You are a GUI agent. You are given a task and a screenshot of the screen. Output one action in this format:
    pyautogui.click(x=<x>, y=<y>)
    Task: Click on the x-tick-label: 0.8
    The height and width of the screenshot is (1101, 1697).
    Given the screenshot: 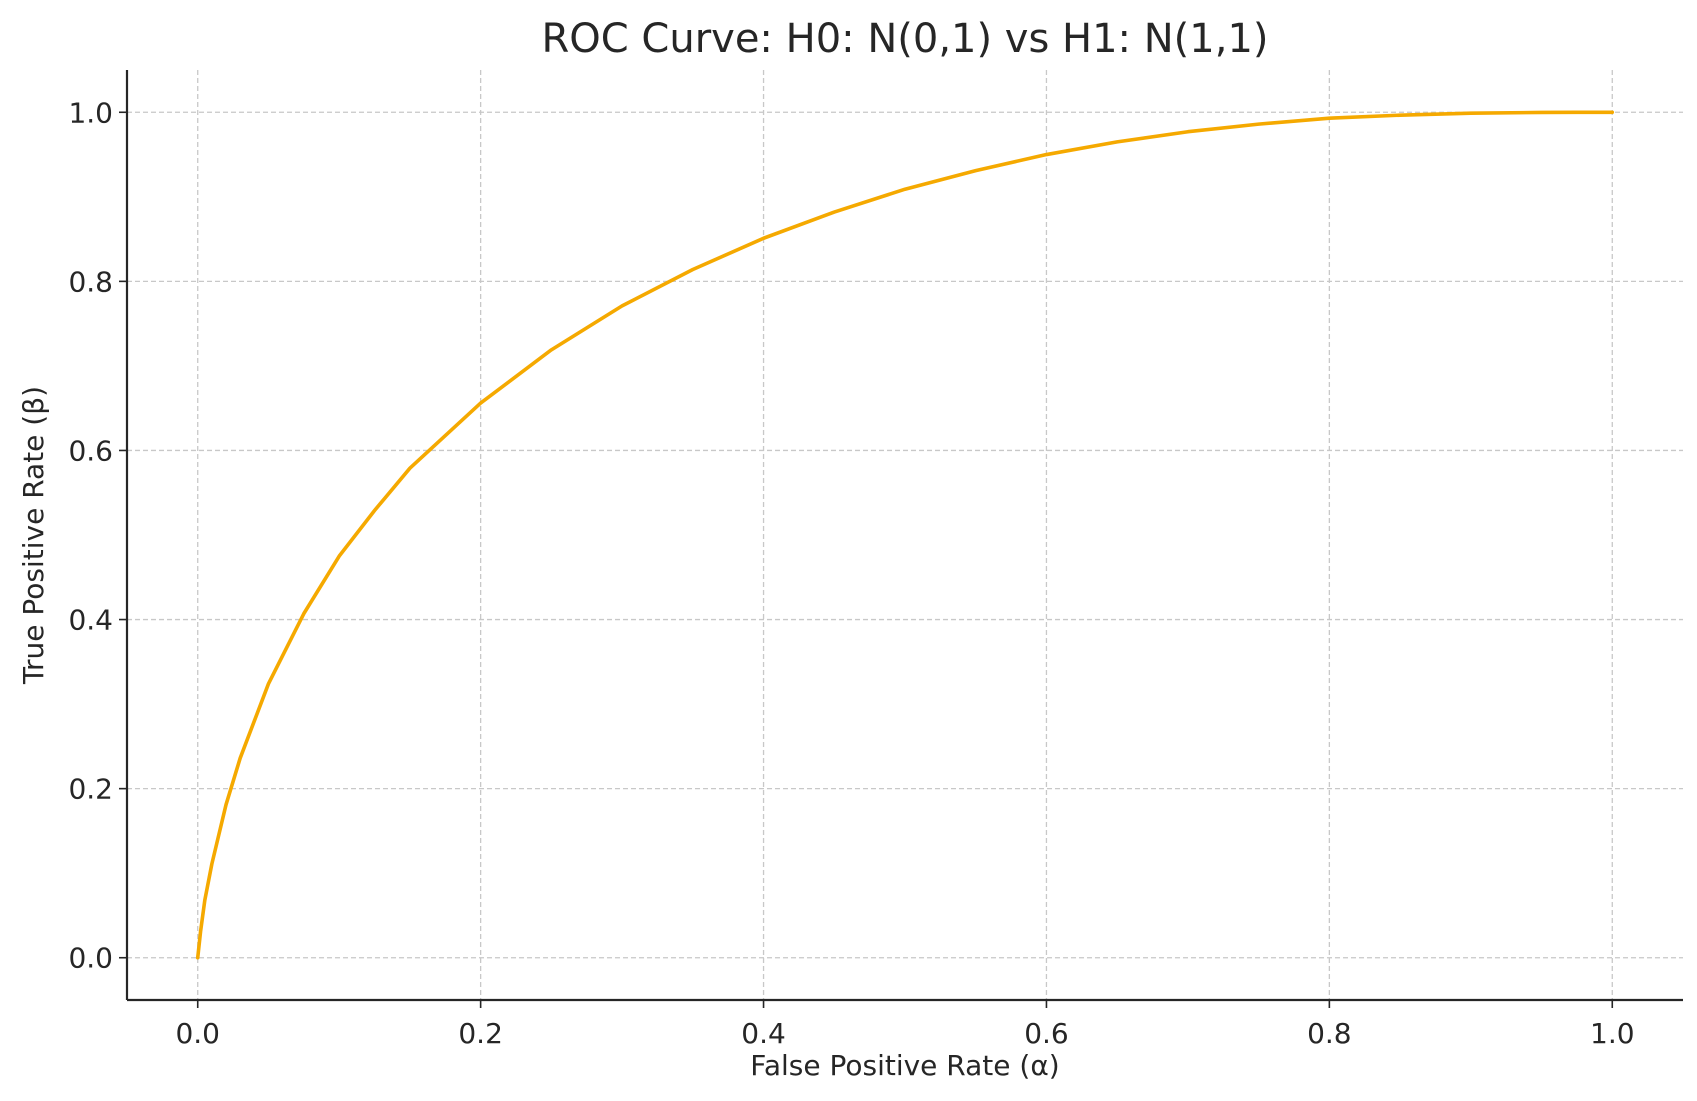 What is the action you would take?
    pyautogui.click(x=1329, y=1033)
    